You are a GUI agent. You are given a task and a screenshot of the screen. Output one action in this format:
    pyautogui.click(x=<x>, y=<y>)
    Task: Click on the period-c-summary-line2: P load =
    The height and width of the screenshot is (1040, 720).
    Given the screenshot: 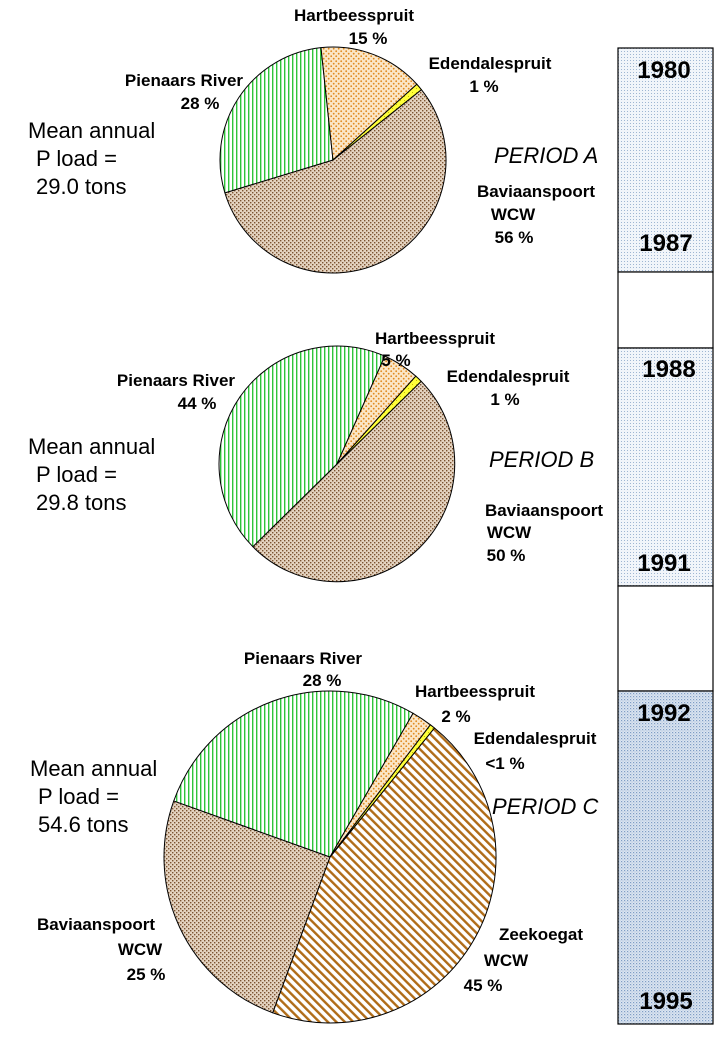 What is the action you would take?
    pyautogui.click(x=78, y=796)
    